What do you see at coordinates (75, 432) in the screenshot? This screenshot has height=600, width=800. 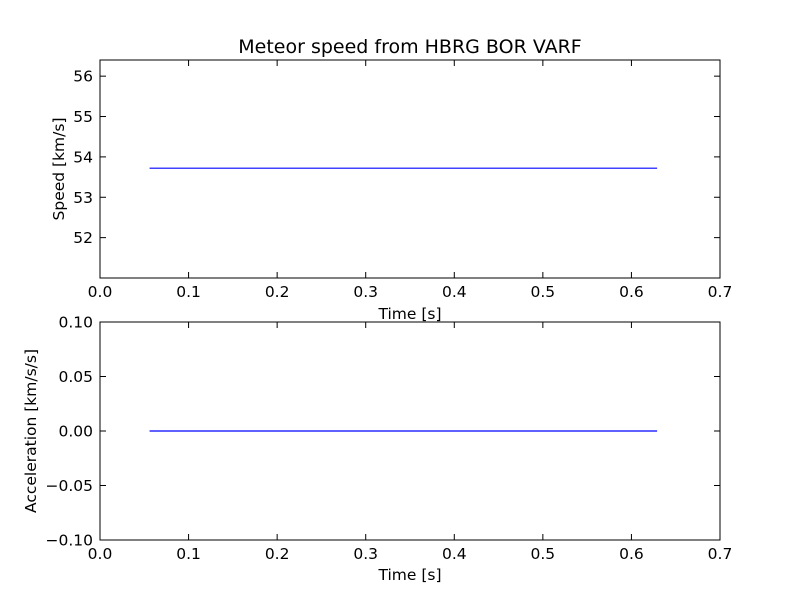 I see `acceleration-y-tick-label: 0.00` at bounding box center [75, 432].